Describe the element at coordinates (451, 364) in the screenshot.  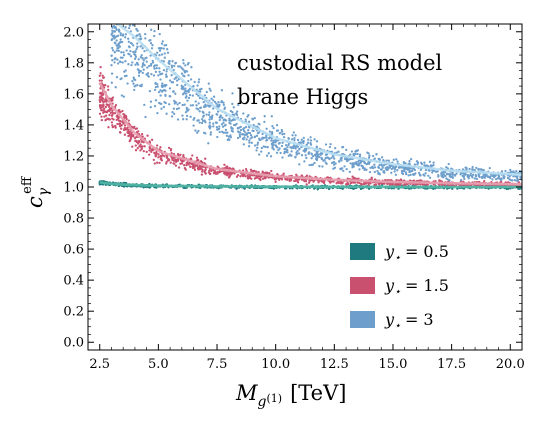
I see `x-tick-label: 17.5` at that location.